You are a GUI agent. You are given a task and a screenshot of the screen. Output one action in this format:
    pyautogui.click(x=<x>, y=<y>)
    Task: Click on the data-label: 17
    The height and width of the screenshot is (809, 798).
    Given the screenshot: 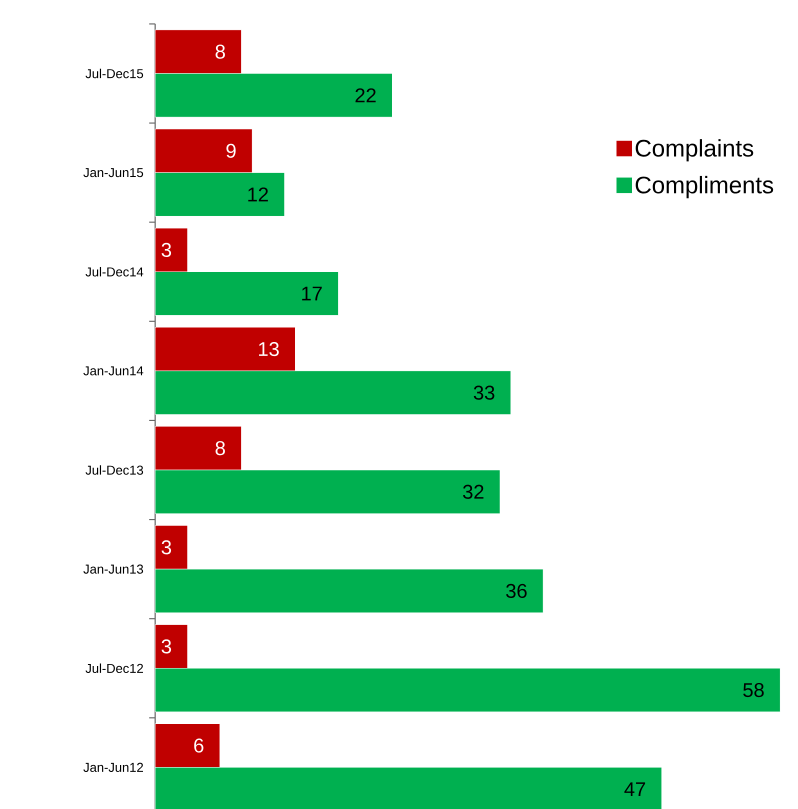 What is the action you would take?
    pyautogui.click(x=312, y=293)
    